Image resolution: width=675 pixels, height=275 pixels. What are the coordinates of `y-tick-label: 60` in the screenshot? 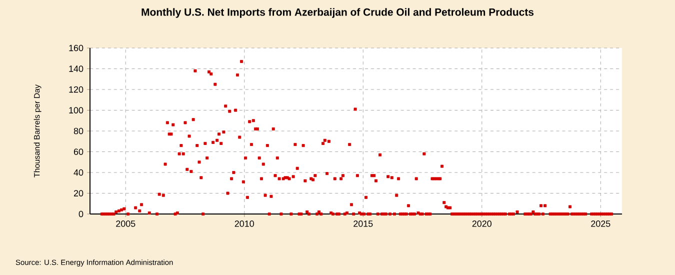 It's located at (79, 151).